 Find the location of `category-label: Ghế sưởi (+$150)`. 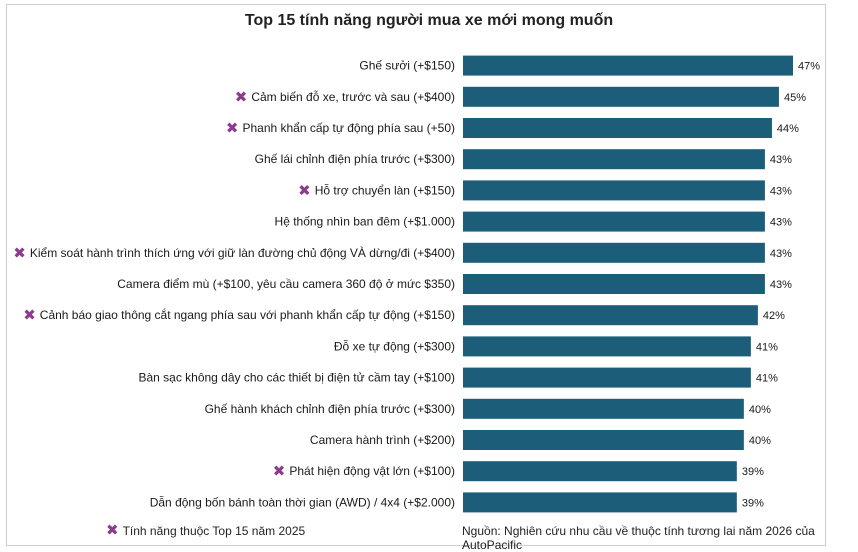

category-label: Ghế sưởi (+$150) is located at coordinates (407, 66).